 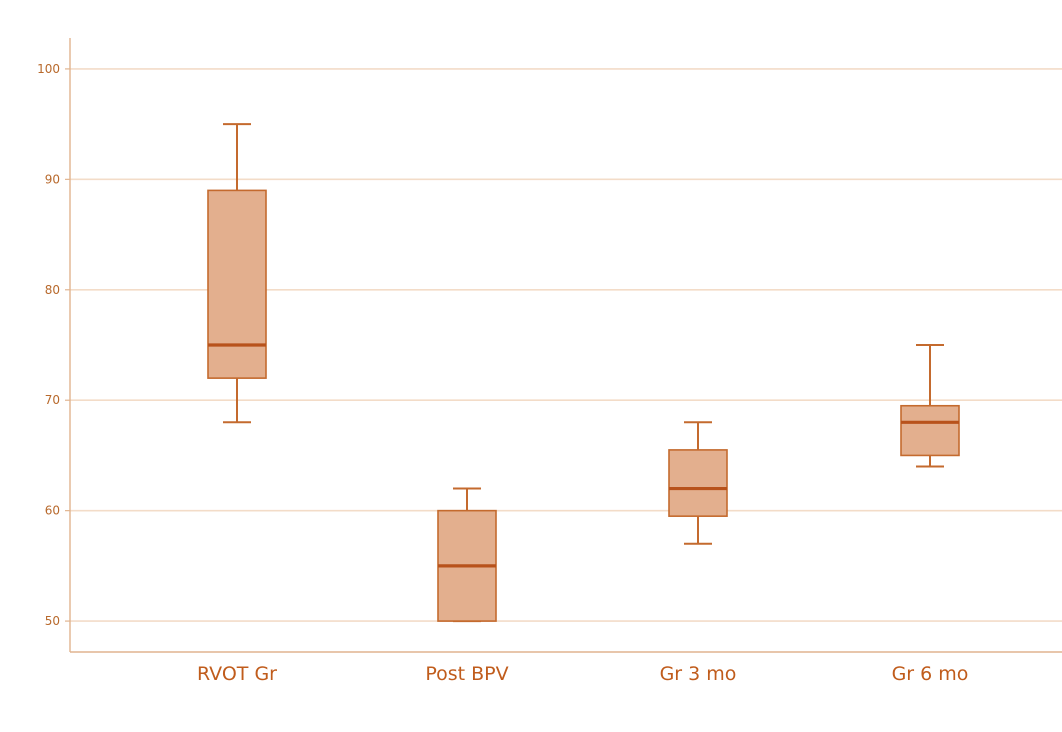 What do you see at coordinates (466, 674) in the screenshot?
I see `x-category-label: Post BPV` at bounding box center [466, 674].